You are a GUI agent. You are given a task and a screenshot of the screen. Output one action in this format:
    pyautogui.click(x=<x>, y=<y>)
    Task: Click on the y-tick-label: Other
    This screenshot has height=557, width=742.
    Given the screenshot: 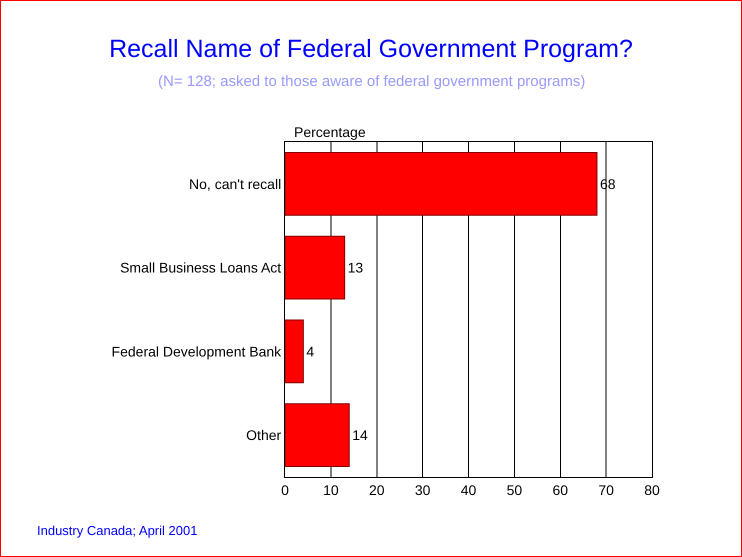 What is the action you would take?
    pyautogui.click(x=264, y=435)
    